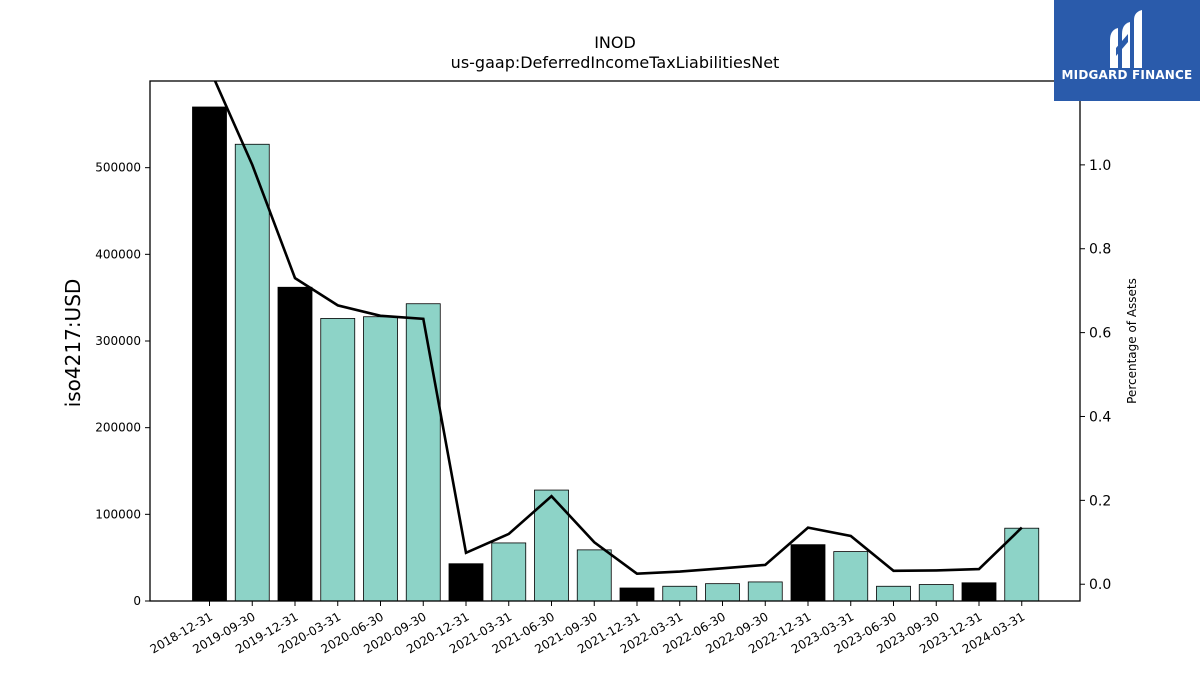 This screenshot has width=1200, height=675. What do you see at coordinates (118, 514) in the screenshot?
I see `y-tick-label: 100000` at bounding box center [118, 514].